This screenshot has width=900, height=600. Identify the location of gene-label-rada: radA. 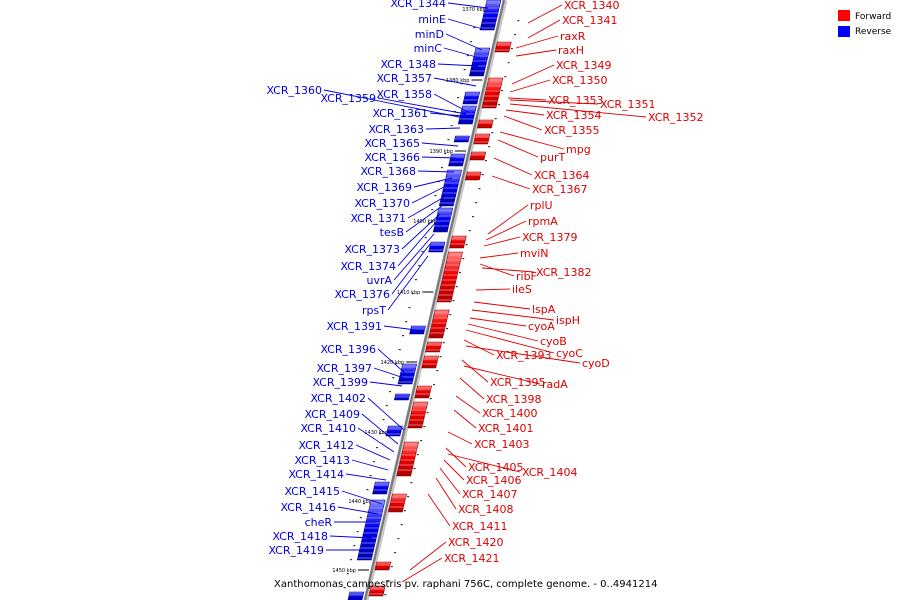
(555, 384).